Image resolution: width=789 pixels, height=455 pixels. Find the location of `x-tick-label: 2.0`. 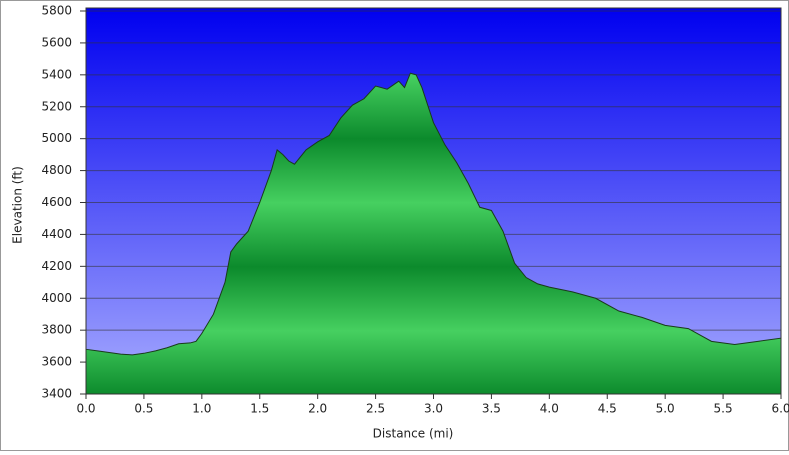

x-tick-label: 2.0 is located at coordinates (317, 409).